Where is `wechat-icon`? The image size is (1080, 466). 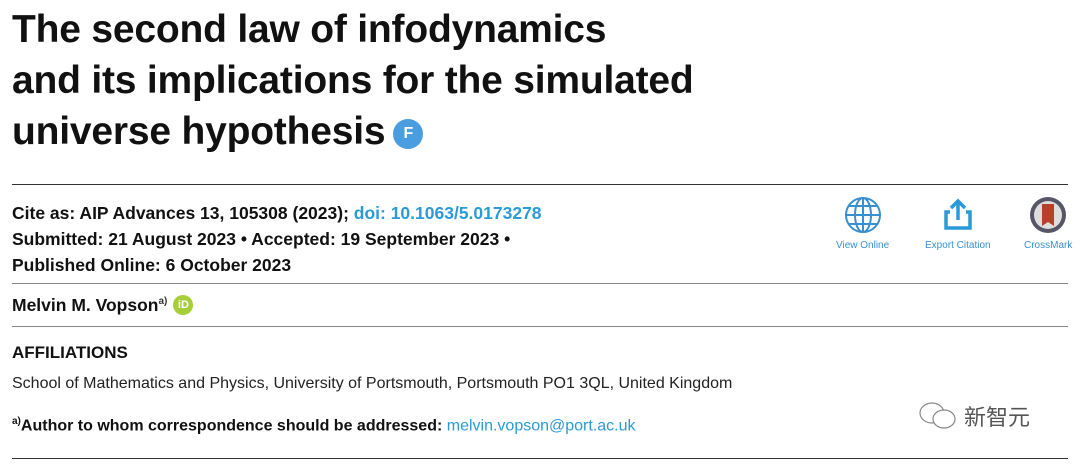 wechat-icon is located at coordinates (937, 415).